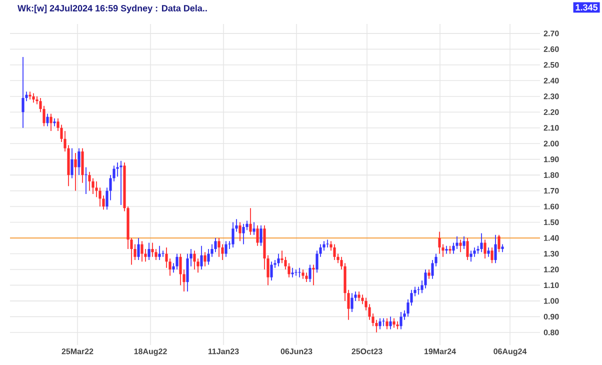 This screenshot has height=365, width=602. Describe the element at coordinates (112, 9) in the screenshot. I see `chart-title: Wk:[w] 24Jul2024 16:59 Sydney : Data Dela..` at that location.